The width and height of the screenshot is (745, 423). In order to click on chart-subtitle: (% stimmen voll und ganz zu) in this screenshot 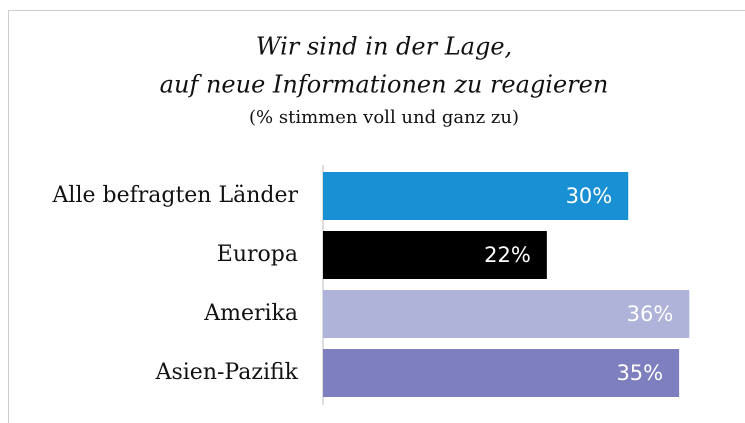, I will do `click(384, 117)`.